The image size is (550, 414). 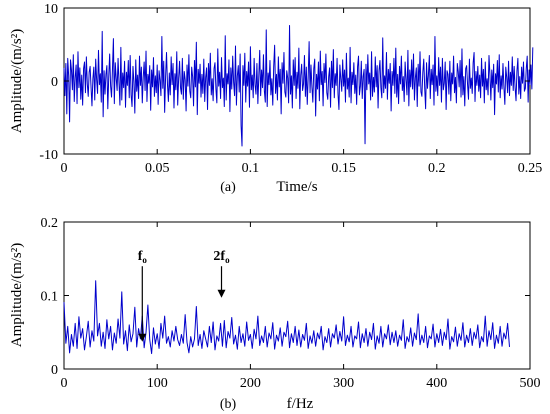 I want to click on y-tick-label-b-1: 0.1, so click(x=50, y=297).